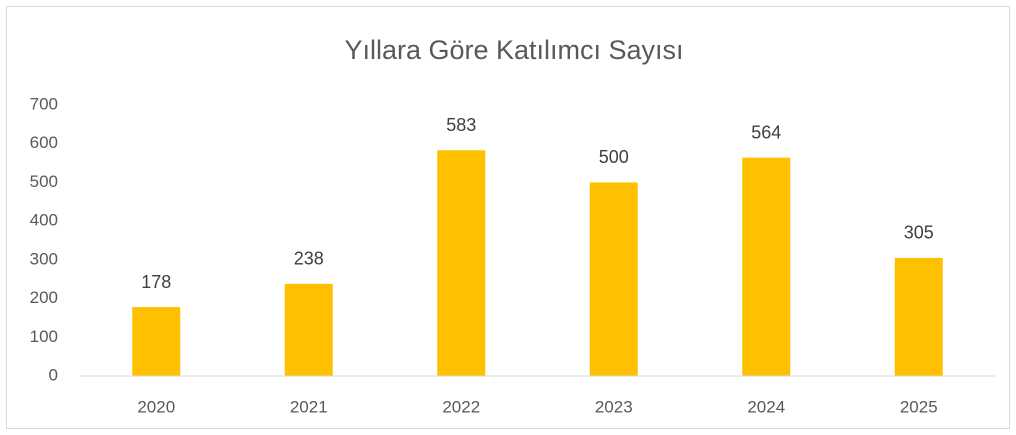 This screenshot has width=1016, height=435. I want to click on x-tick-label: 2024, so click(766, 406).